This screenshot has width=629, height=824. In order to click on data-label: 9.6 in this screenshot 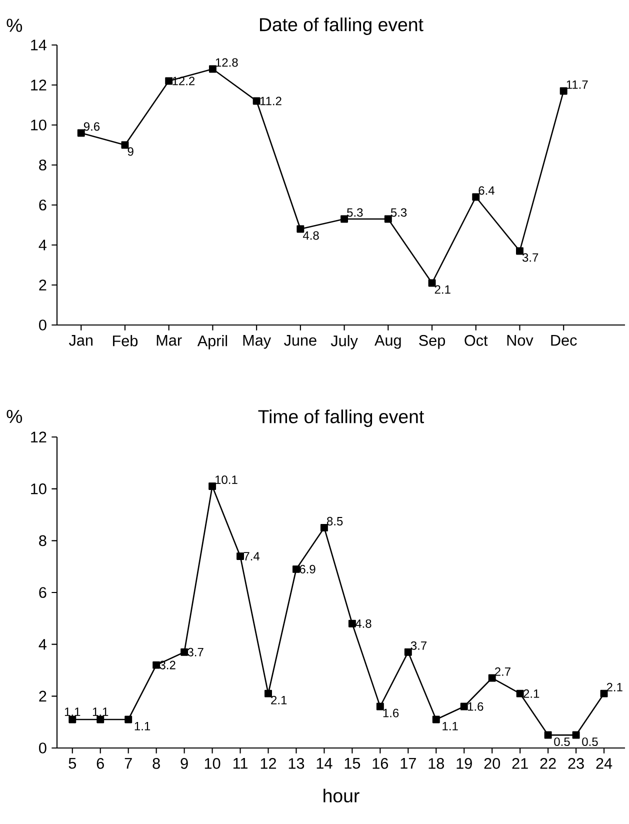, I will do `click(92, 126)`.